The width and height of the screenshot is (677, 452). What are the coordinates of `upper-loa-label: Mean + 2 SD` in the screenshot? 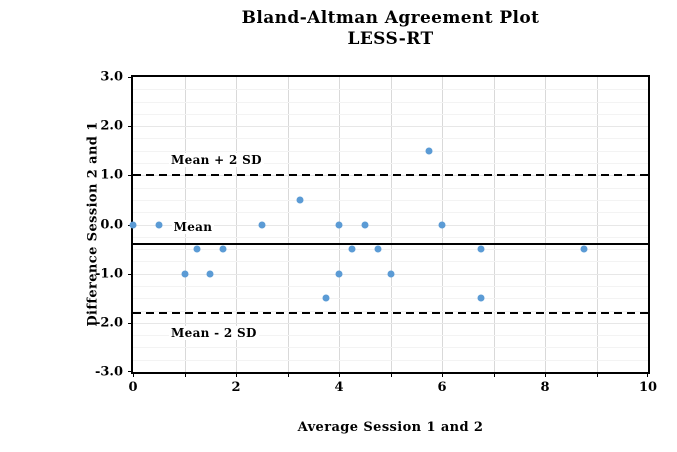 It's located at (216, 159).